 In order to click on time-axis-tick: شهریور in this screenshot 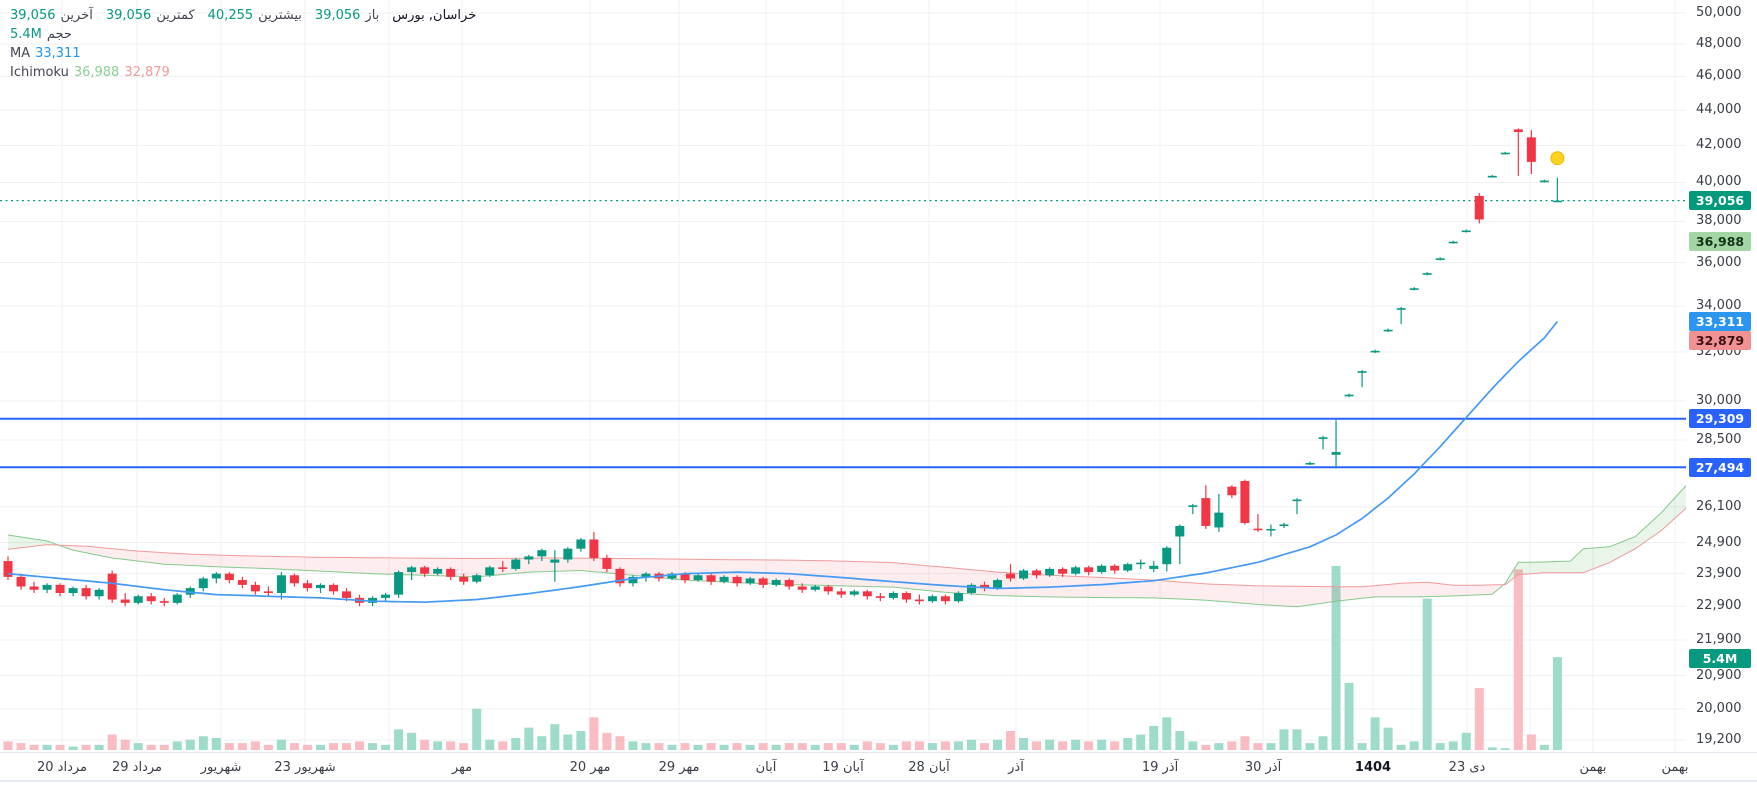, I will do `click(221, 767)`.